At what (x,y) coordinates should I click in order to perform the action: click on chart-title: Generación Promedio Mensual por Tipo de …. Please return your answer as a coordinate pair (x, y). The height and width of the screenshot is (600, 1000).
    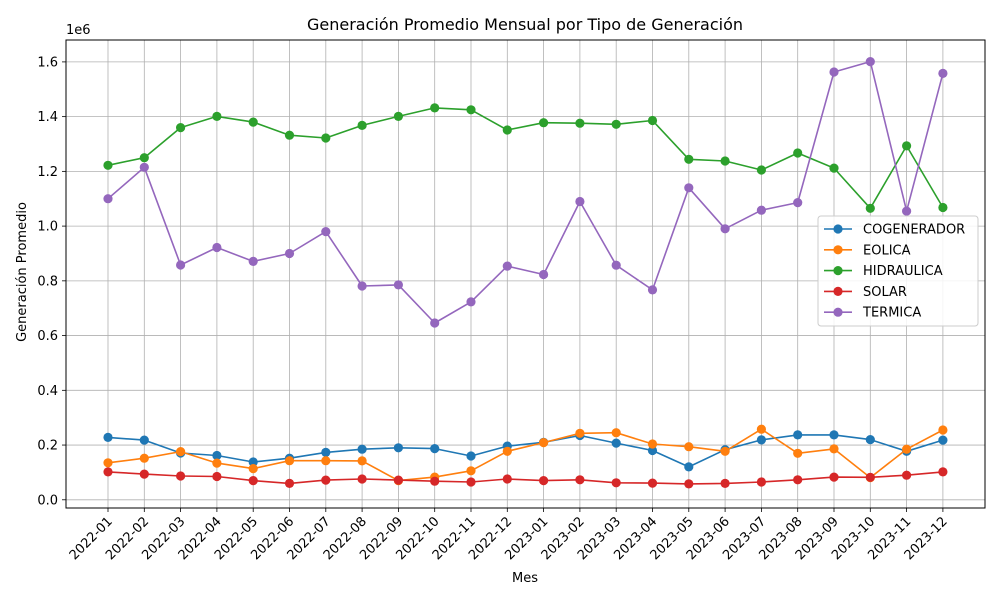
    Looking at the image, I should click on (525, 24).